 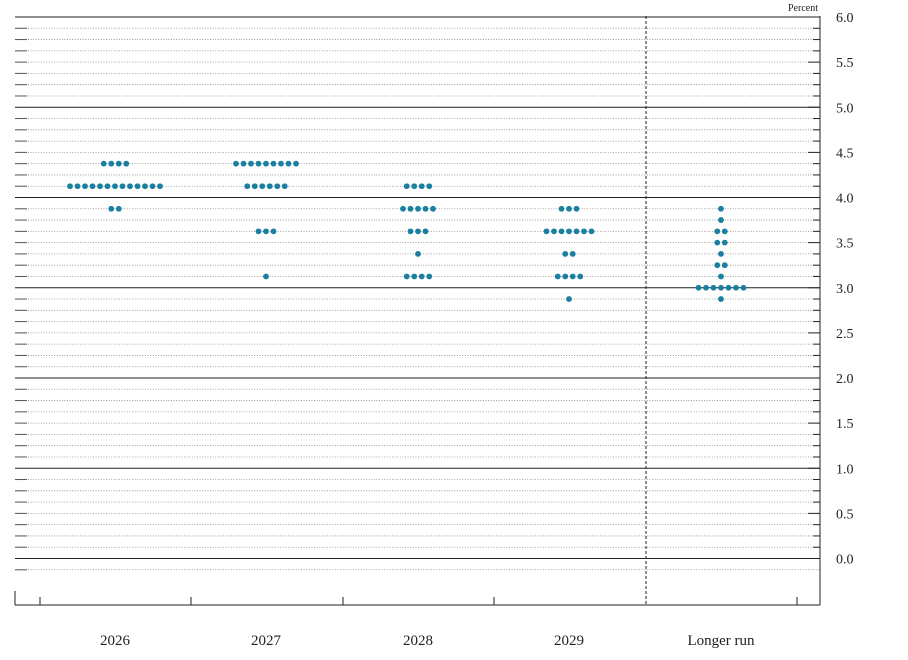 What do you see at coordinates (845, 18) in the screenshot?
I see `y-tick-label: 6.0` at bounding box center [845, 18].